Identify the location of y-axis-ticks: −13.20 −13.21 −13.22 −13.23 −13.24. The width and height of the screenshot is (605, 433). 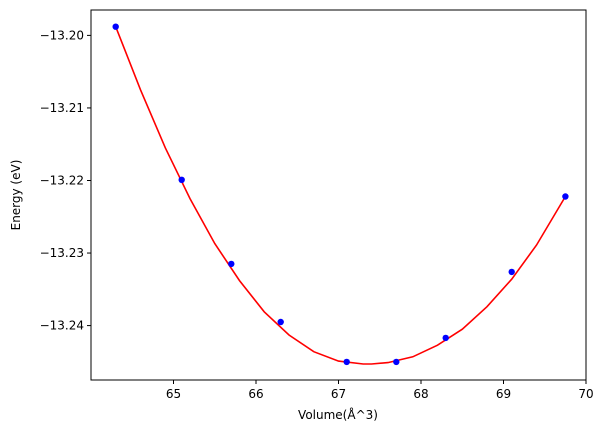
(65, 180).